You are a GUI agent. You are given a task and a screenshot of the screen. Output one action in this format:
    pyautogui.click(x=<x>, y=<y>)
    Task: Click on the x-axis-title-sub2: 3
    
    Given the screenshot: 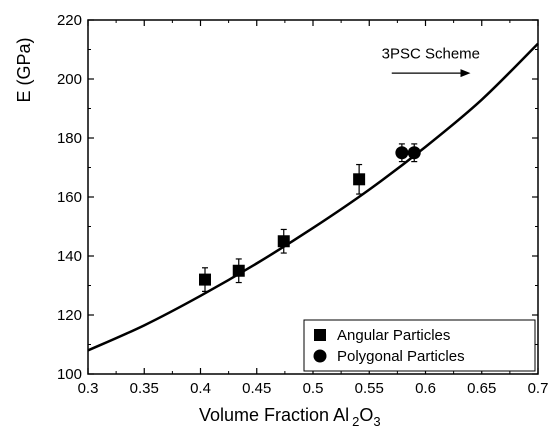 What is the action you would take?
    pyautogui.click(x=376, y=421)
    